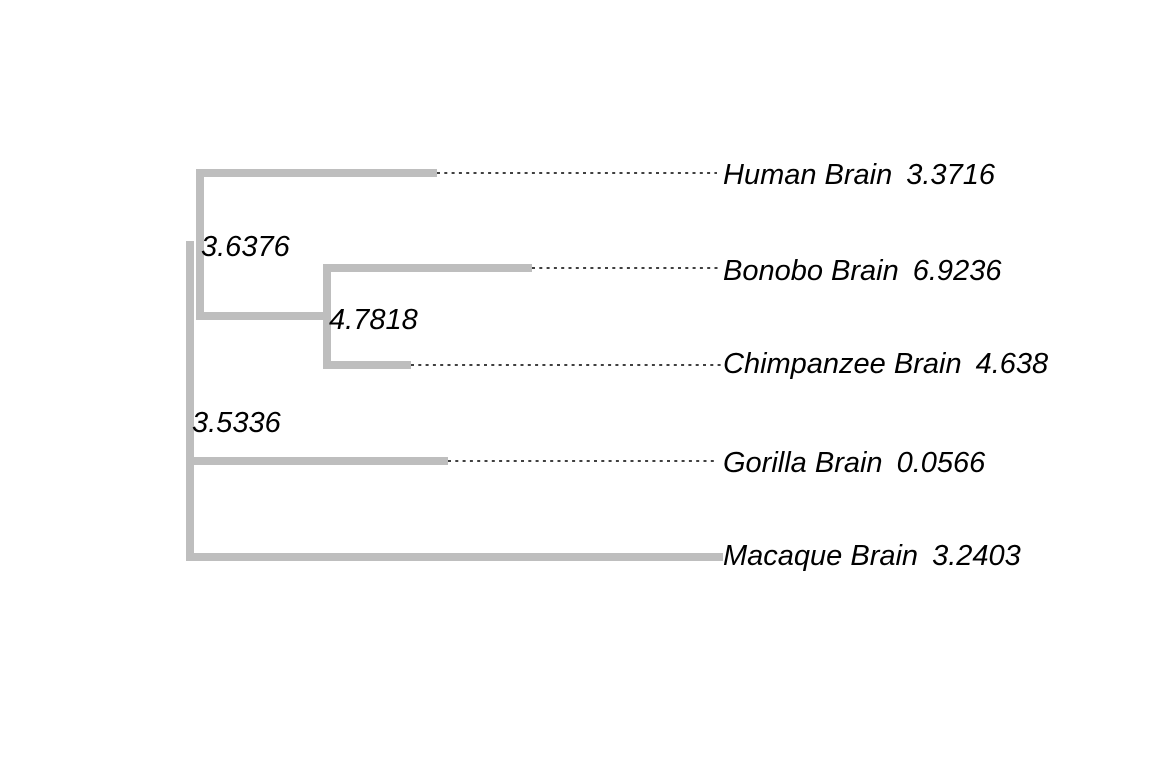 The image size is (1152, 768). I want to click on tip-label-gorilla: Gorilla Brain 0.0566, so click(854, 463).